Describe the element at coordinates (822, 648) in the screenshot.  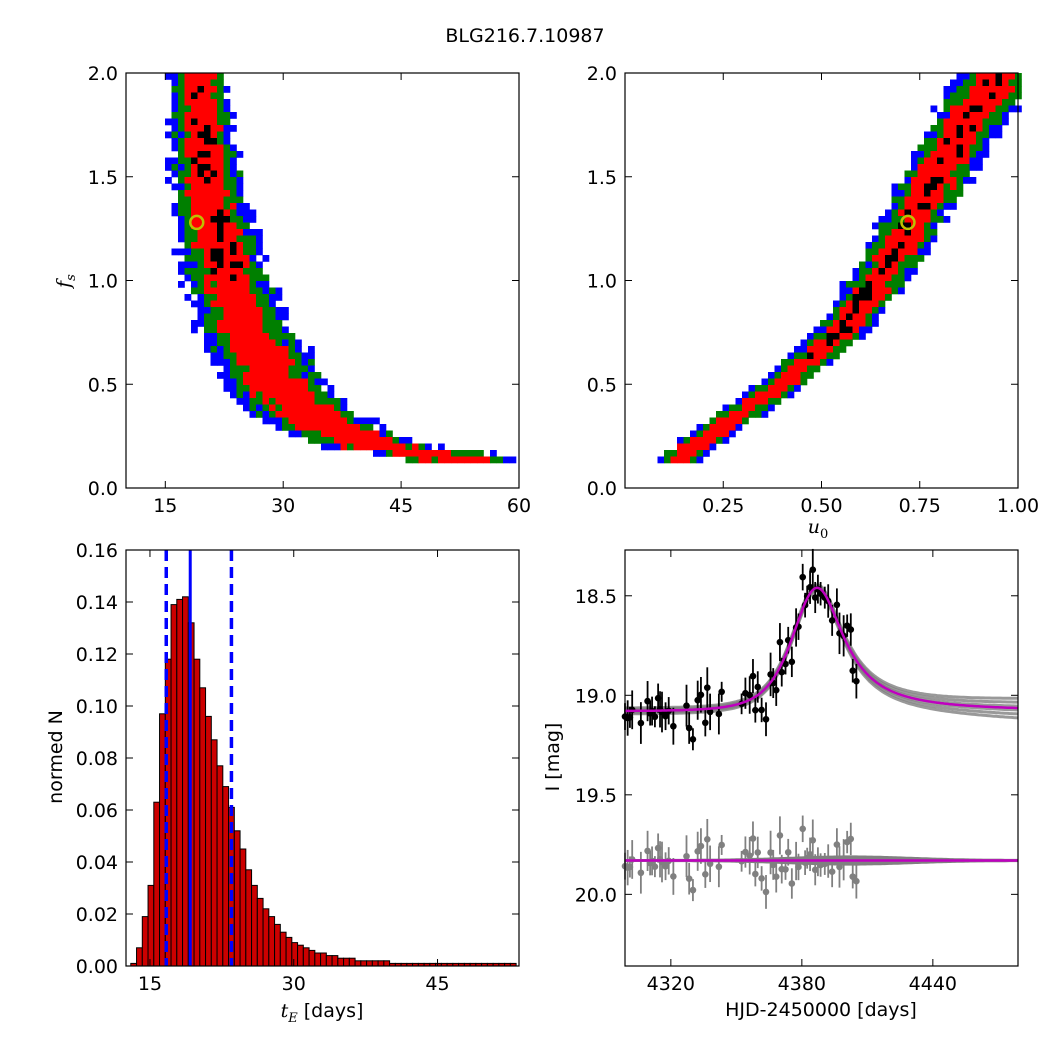
I see `model-band` at that location.